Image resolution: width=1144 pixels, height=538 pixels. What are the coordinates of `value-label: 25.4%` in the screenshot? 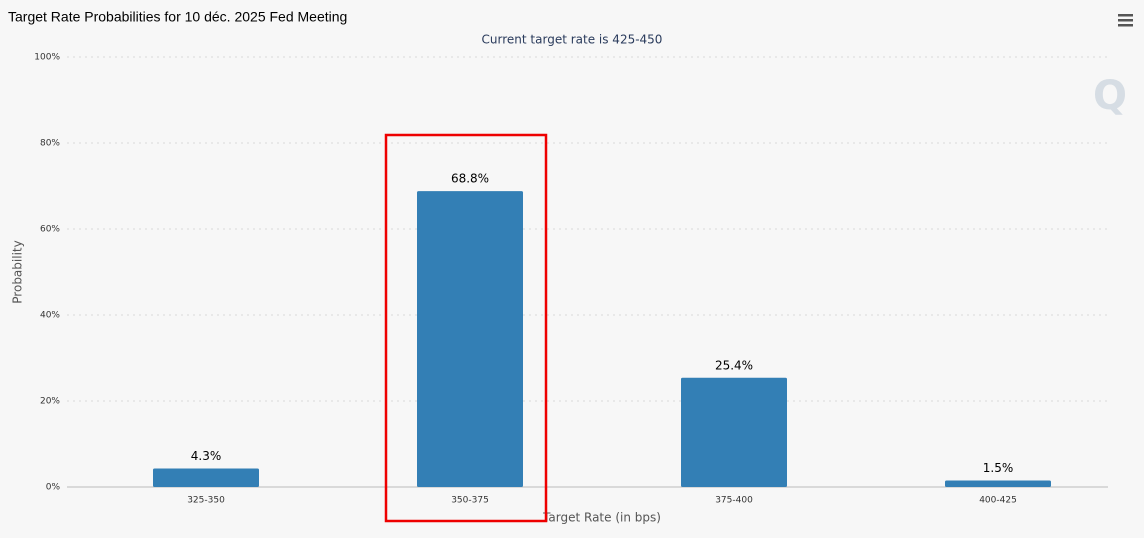 It's located at (734, 365).